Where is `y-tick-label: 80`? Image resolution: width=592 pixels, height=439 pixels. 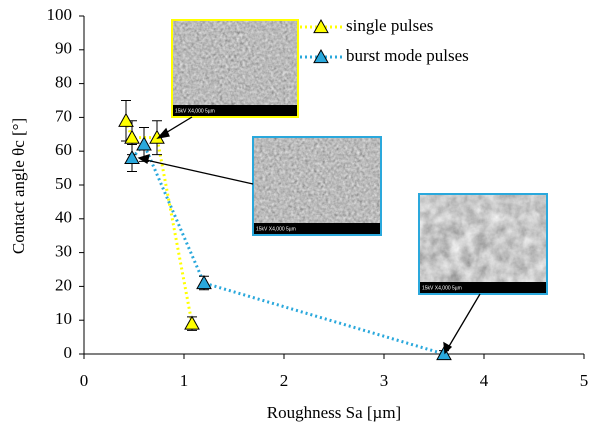 y-tick-label: 80 is located at coordinates (63, 82).